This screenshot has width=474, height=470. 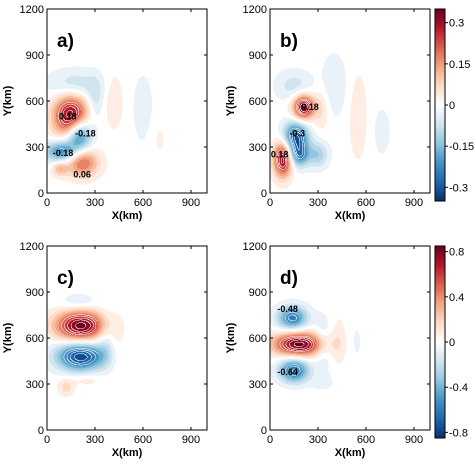 What do you see at coordinates (95, 440) in the screenshot?
I see `x-tick-label-c: 300` at bounding box center [95, 440].